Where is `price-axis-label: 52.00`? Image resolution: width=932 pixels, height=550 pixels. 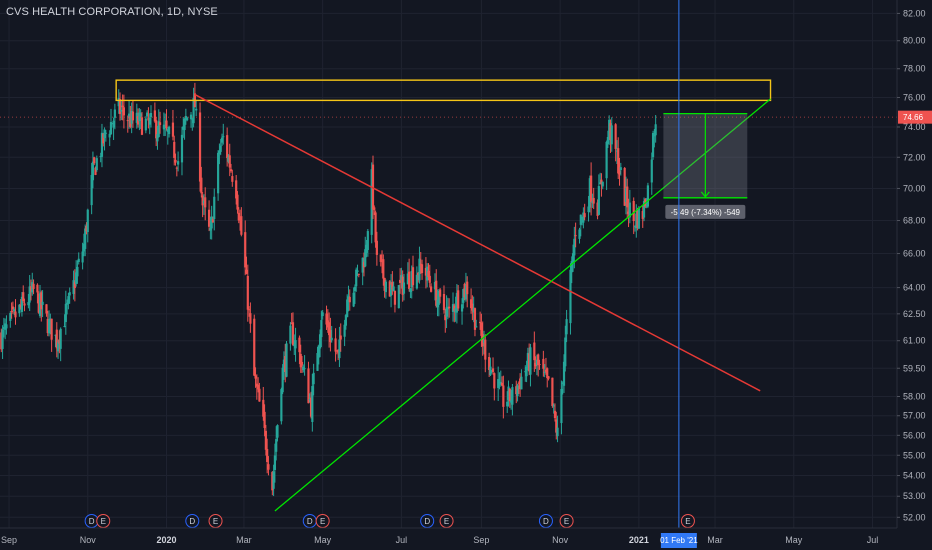
price-axis-label: 52.00 is located at coordinates (914, 517).